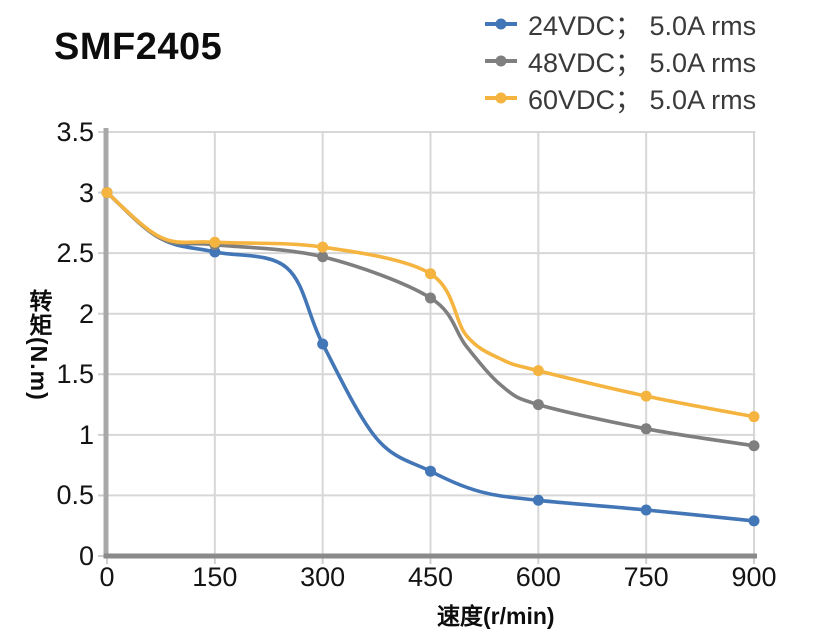  What do you see at coordinates (642, 63) in the screenshot?
I see `legend-label: 48VDC； 5.0A rms` at bounding box center [642, 63].